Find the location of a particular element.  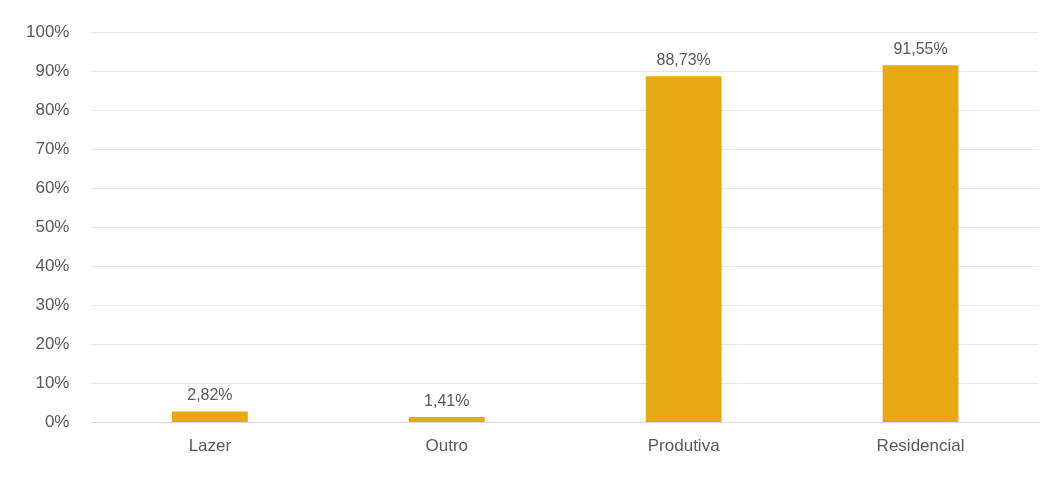

y-tick-label: 0% is located at coordinates (57, 422).